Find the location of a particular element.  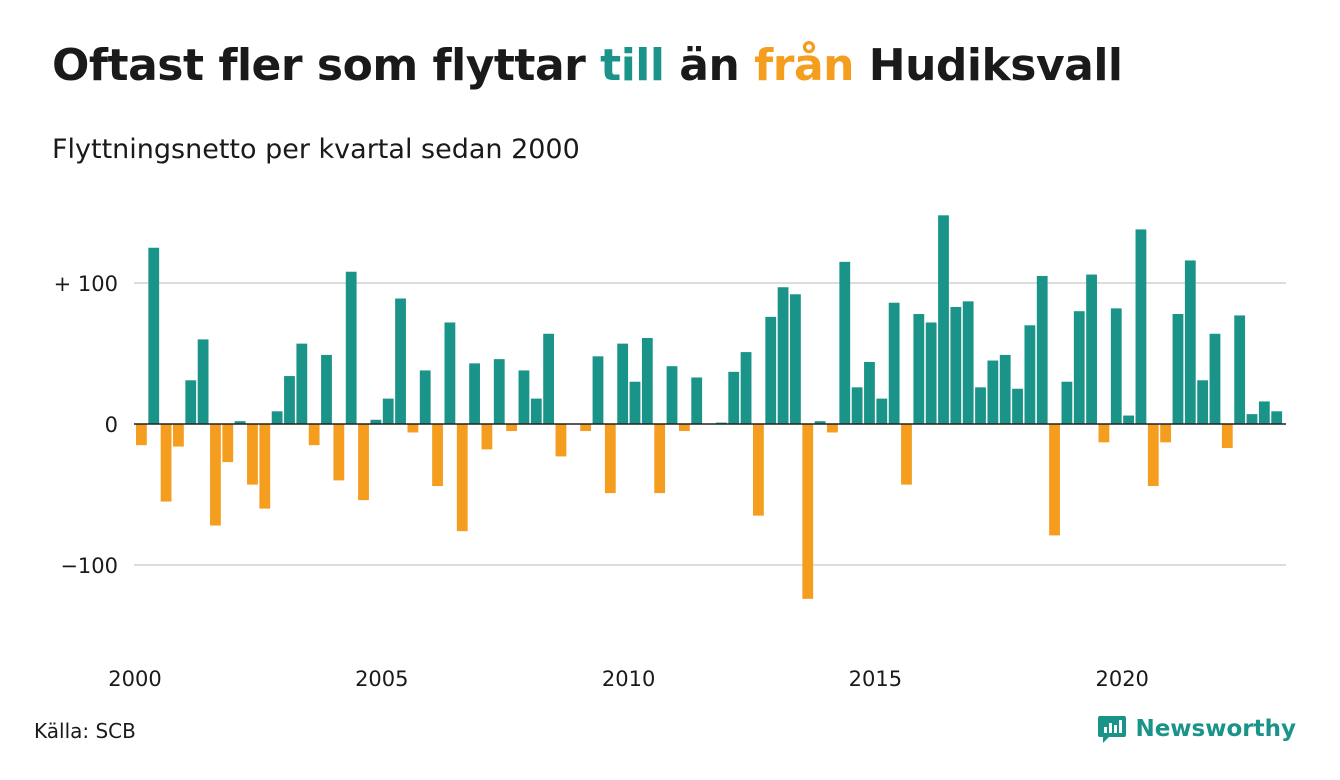

x-tick-label: 2015 is located at coordinates (875, 679).